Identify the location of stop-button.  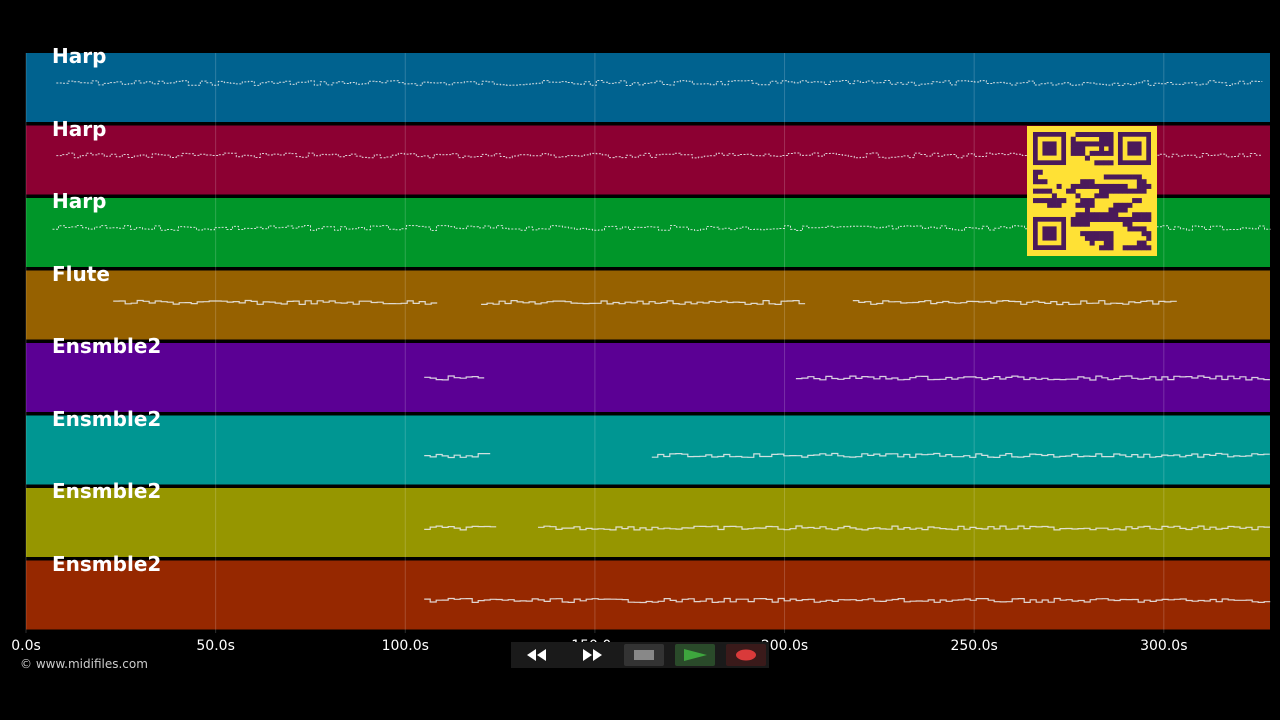
(644, 655).